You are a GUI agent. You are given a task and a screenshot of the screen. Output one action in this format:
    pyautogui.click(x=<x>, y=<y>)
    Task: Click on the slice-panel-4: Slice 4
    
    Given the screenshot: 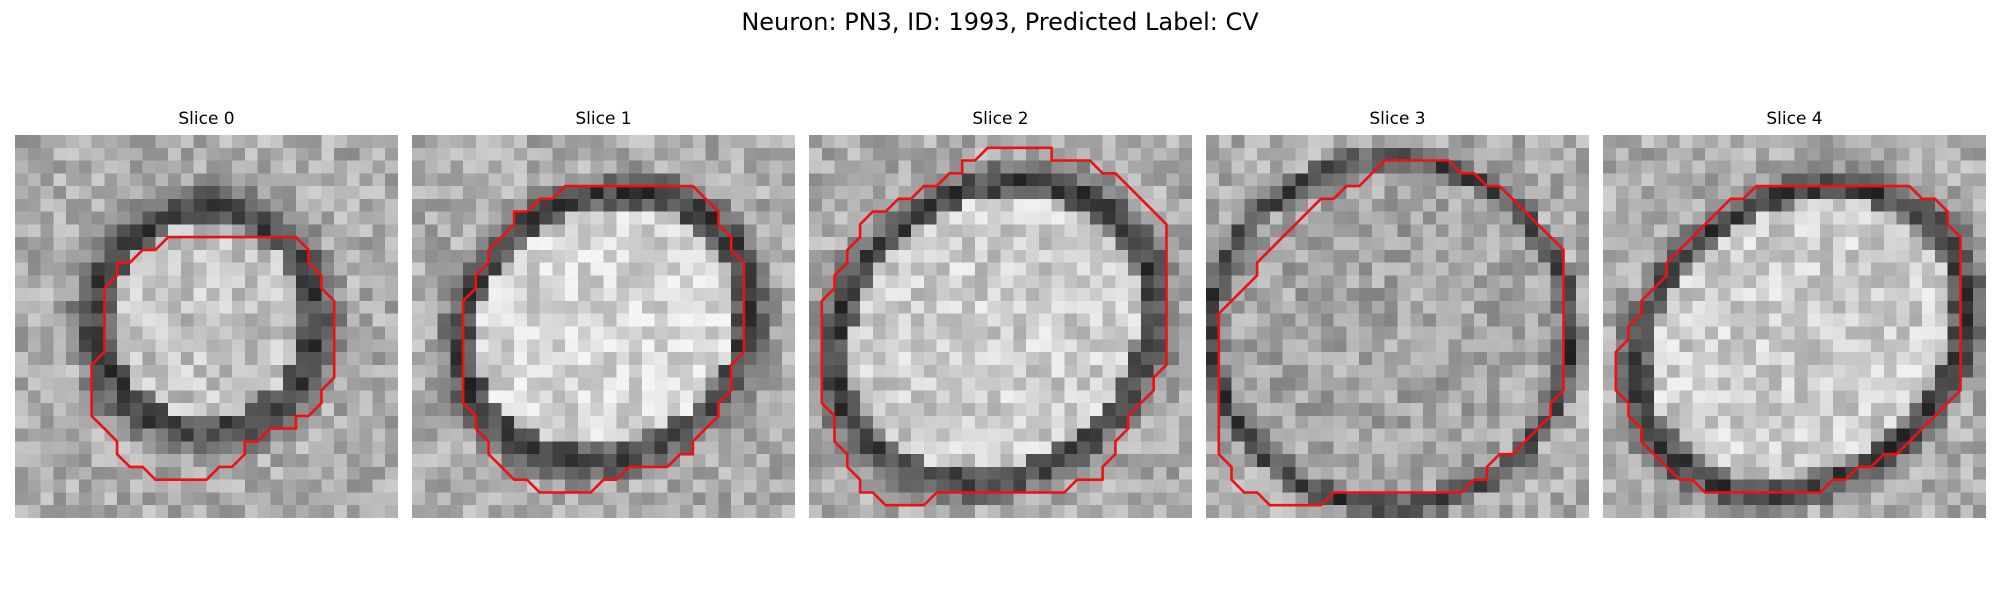 What is the action you would take?
    pyautogui.click(x=1794, y=119)
    